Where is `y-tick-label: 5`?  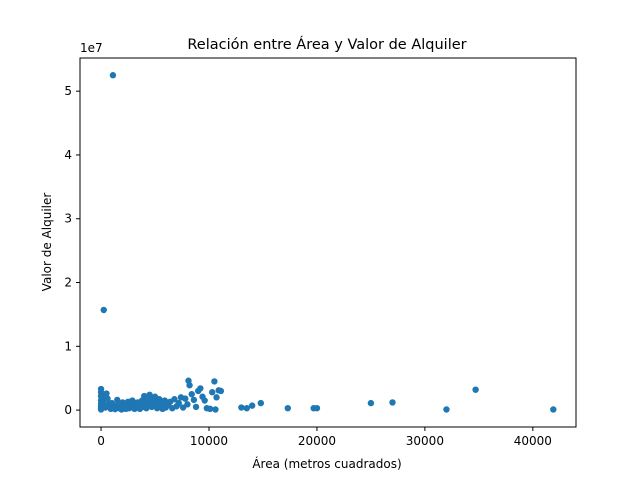
y-tick-label: 5 is located at coordinates (68, 91).